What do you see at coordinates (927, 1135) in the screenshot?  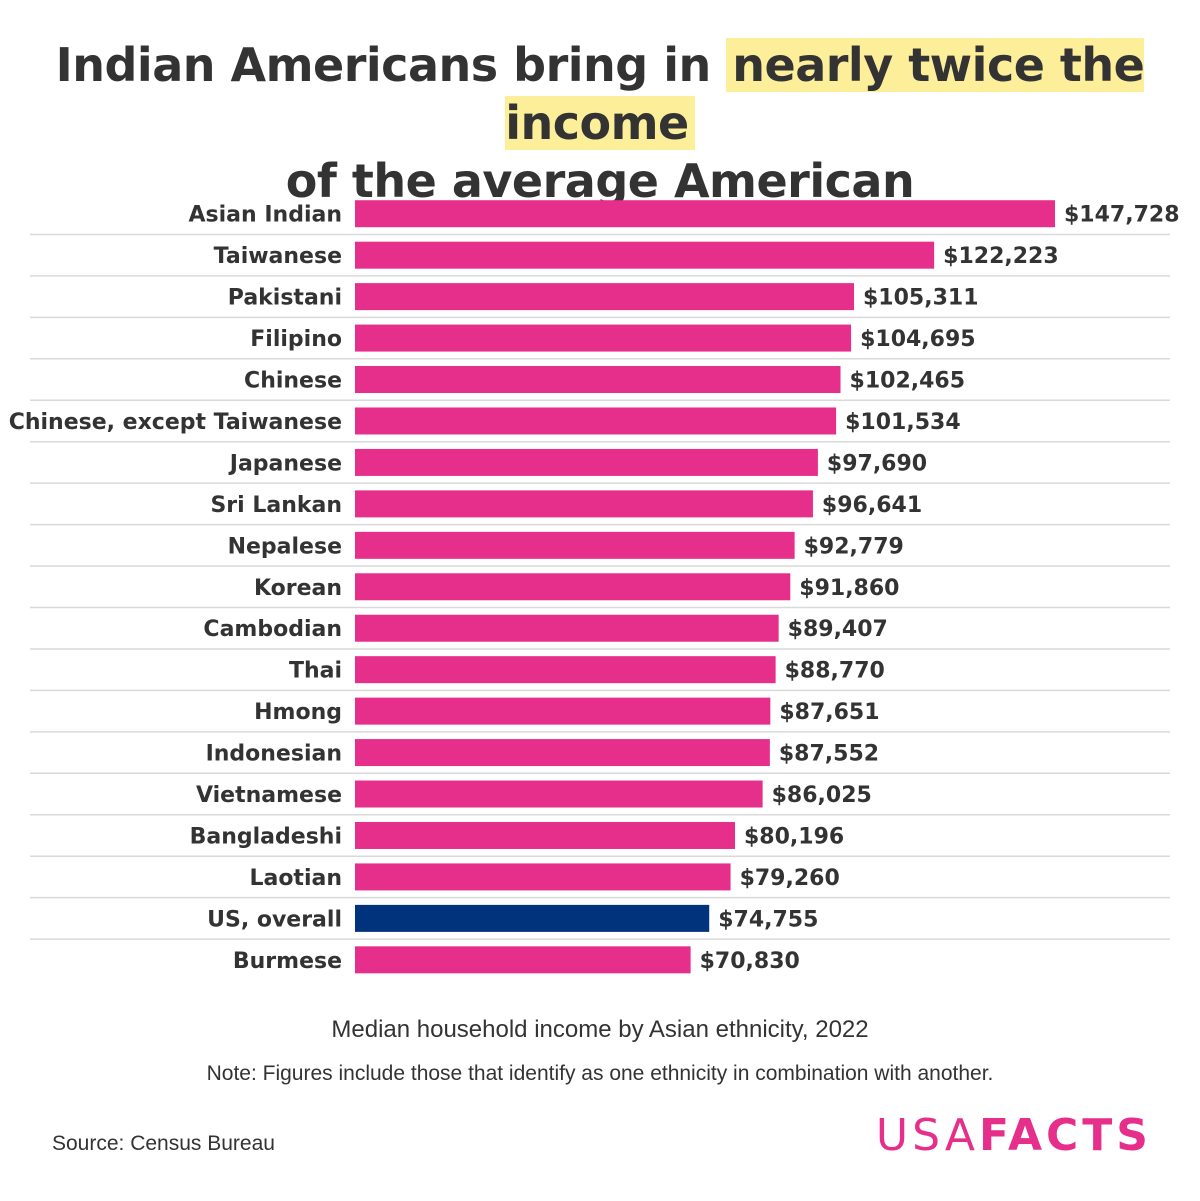 I see `logo-light-text: USA` at bounding box center [927, 1135].